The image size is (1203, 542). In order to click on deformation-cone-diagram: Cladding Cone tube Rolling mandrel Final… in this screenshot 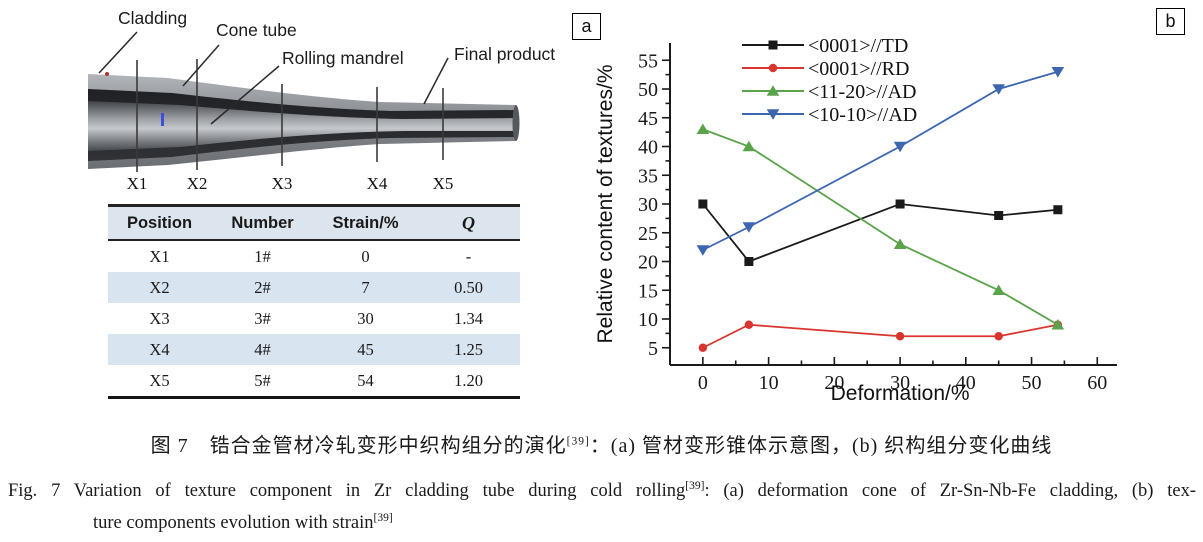, I will do `click(321, 100)`.